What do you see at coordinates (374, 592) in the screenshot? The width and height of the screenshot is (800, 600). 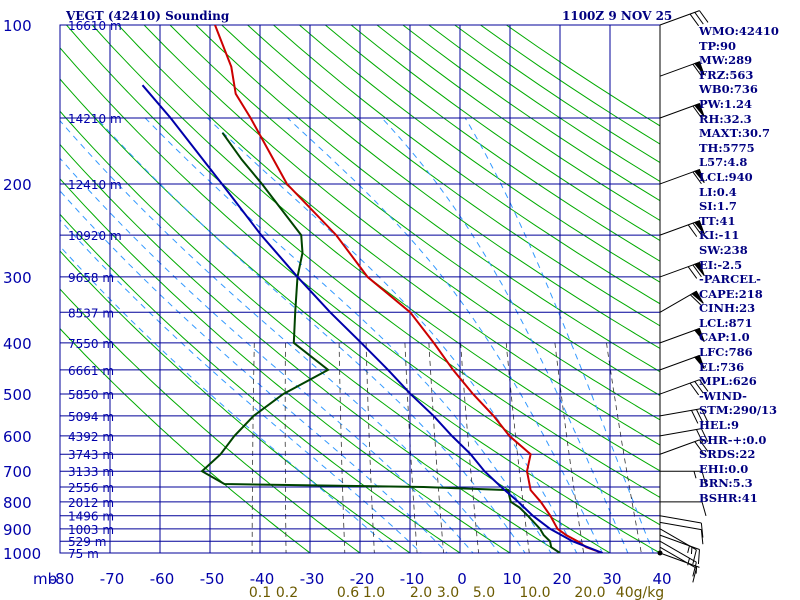 I see `mixing-ratio-label: 1.0` at bounding box center [374, 592].